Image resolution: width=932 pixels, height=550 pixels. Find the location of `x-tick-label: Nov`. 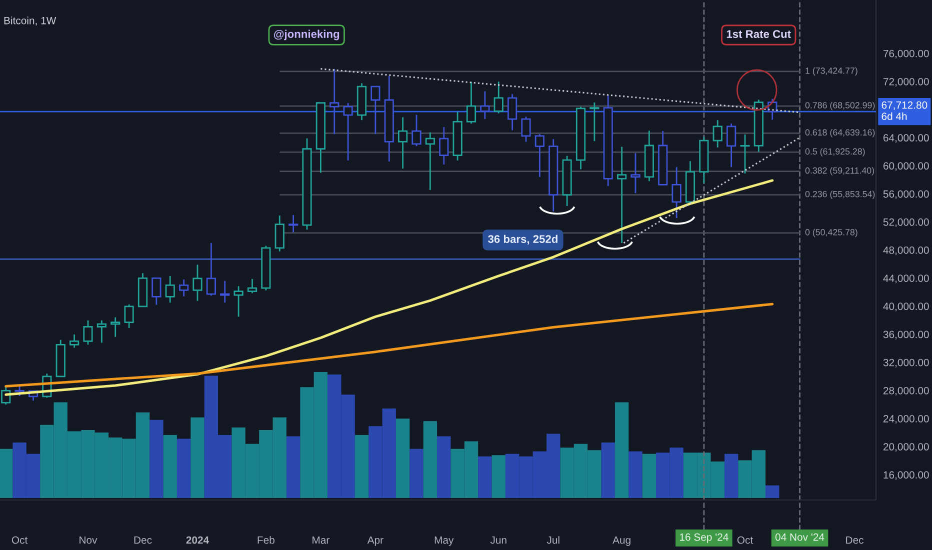

x-tick-label: Nov is located at coordinates (89, 540).